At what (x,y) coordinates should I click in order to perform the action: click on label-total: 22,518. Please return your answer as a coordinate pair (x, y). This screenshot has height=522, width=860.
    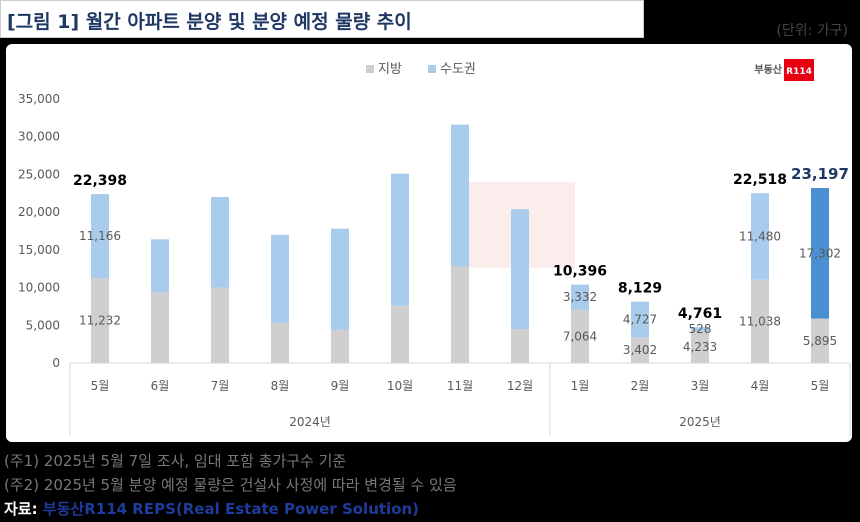
    Looking at the image, I should click on (760, 180).